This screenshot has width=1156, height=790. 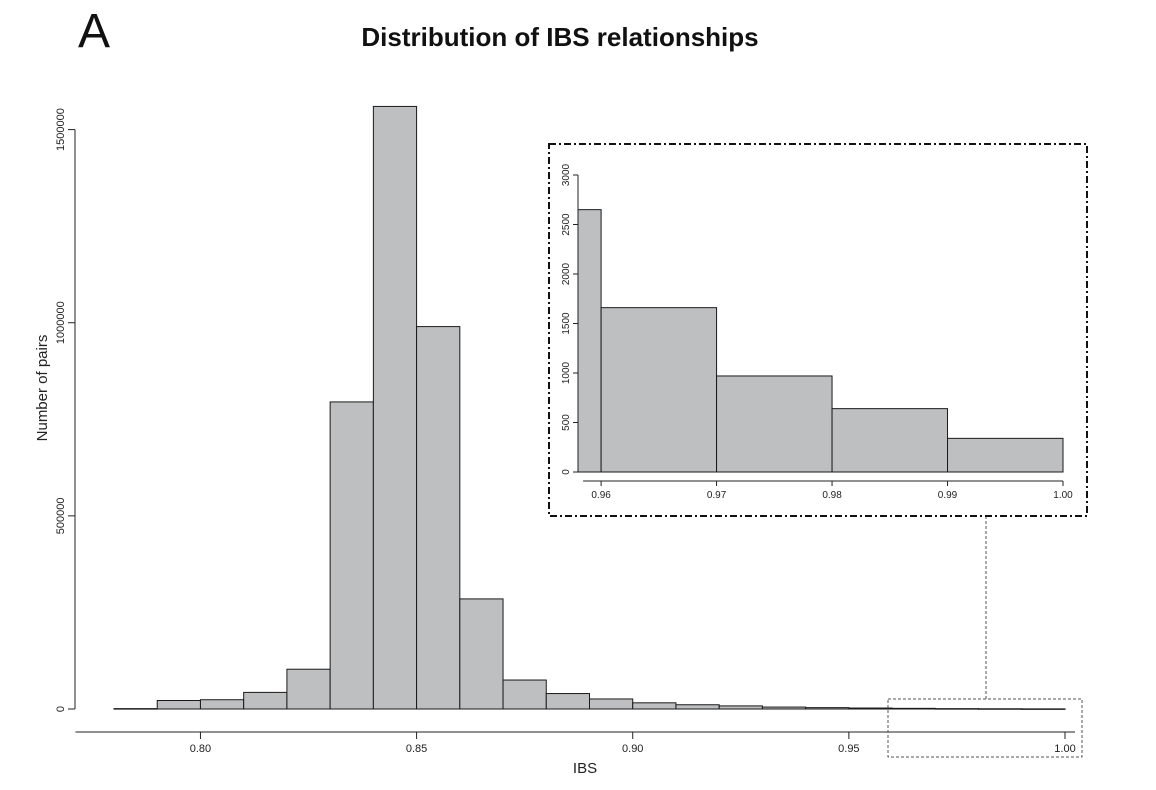 I want to click on inset-x-tick-label: 1.00, so click(x=1063, y=495).